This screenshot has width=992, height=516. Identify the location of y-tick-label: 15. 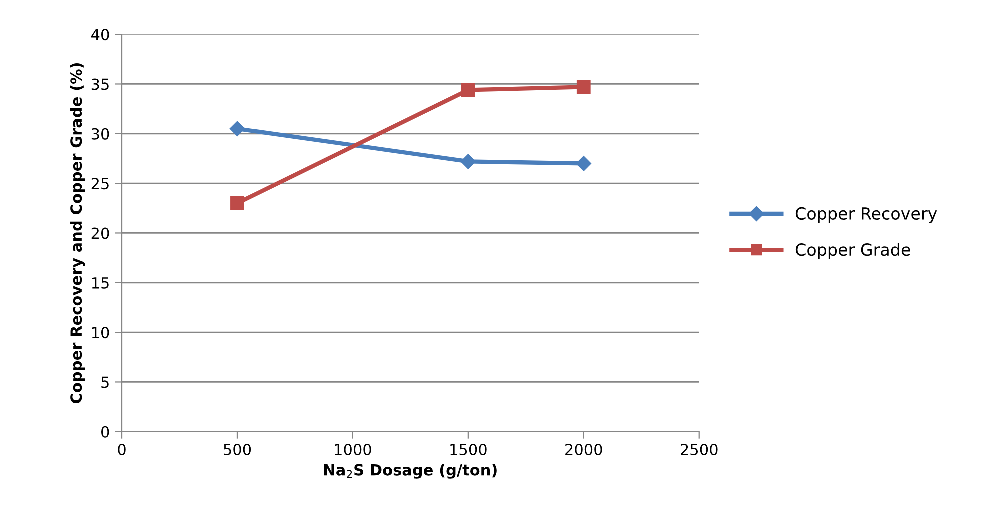
(100, 283).